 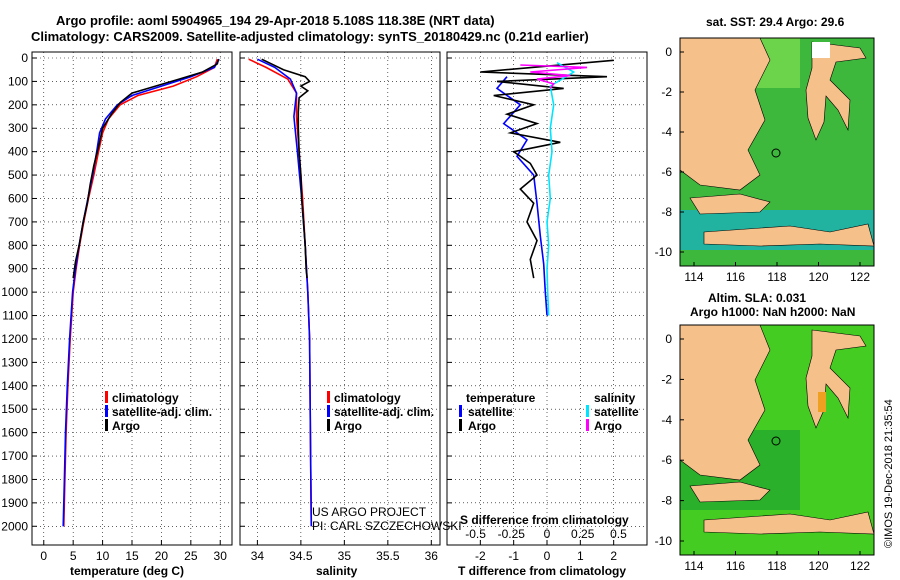 What do you see at coordinates (388, 556) in the screenshot?
I see `x-tick-label: 35.5` at bounding box center [388, 556].